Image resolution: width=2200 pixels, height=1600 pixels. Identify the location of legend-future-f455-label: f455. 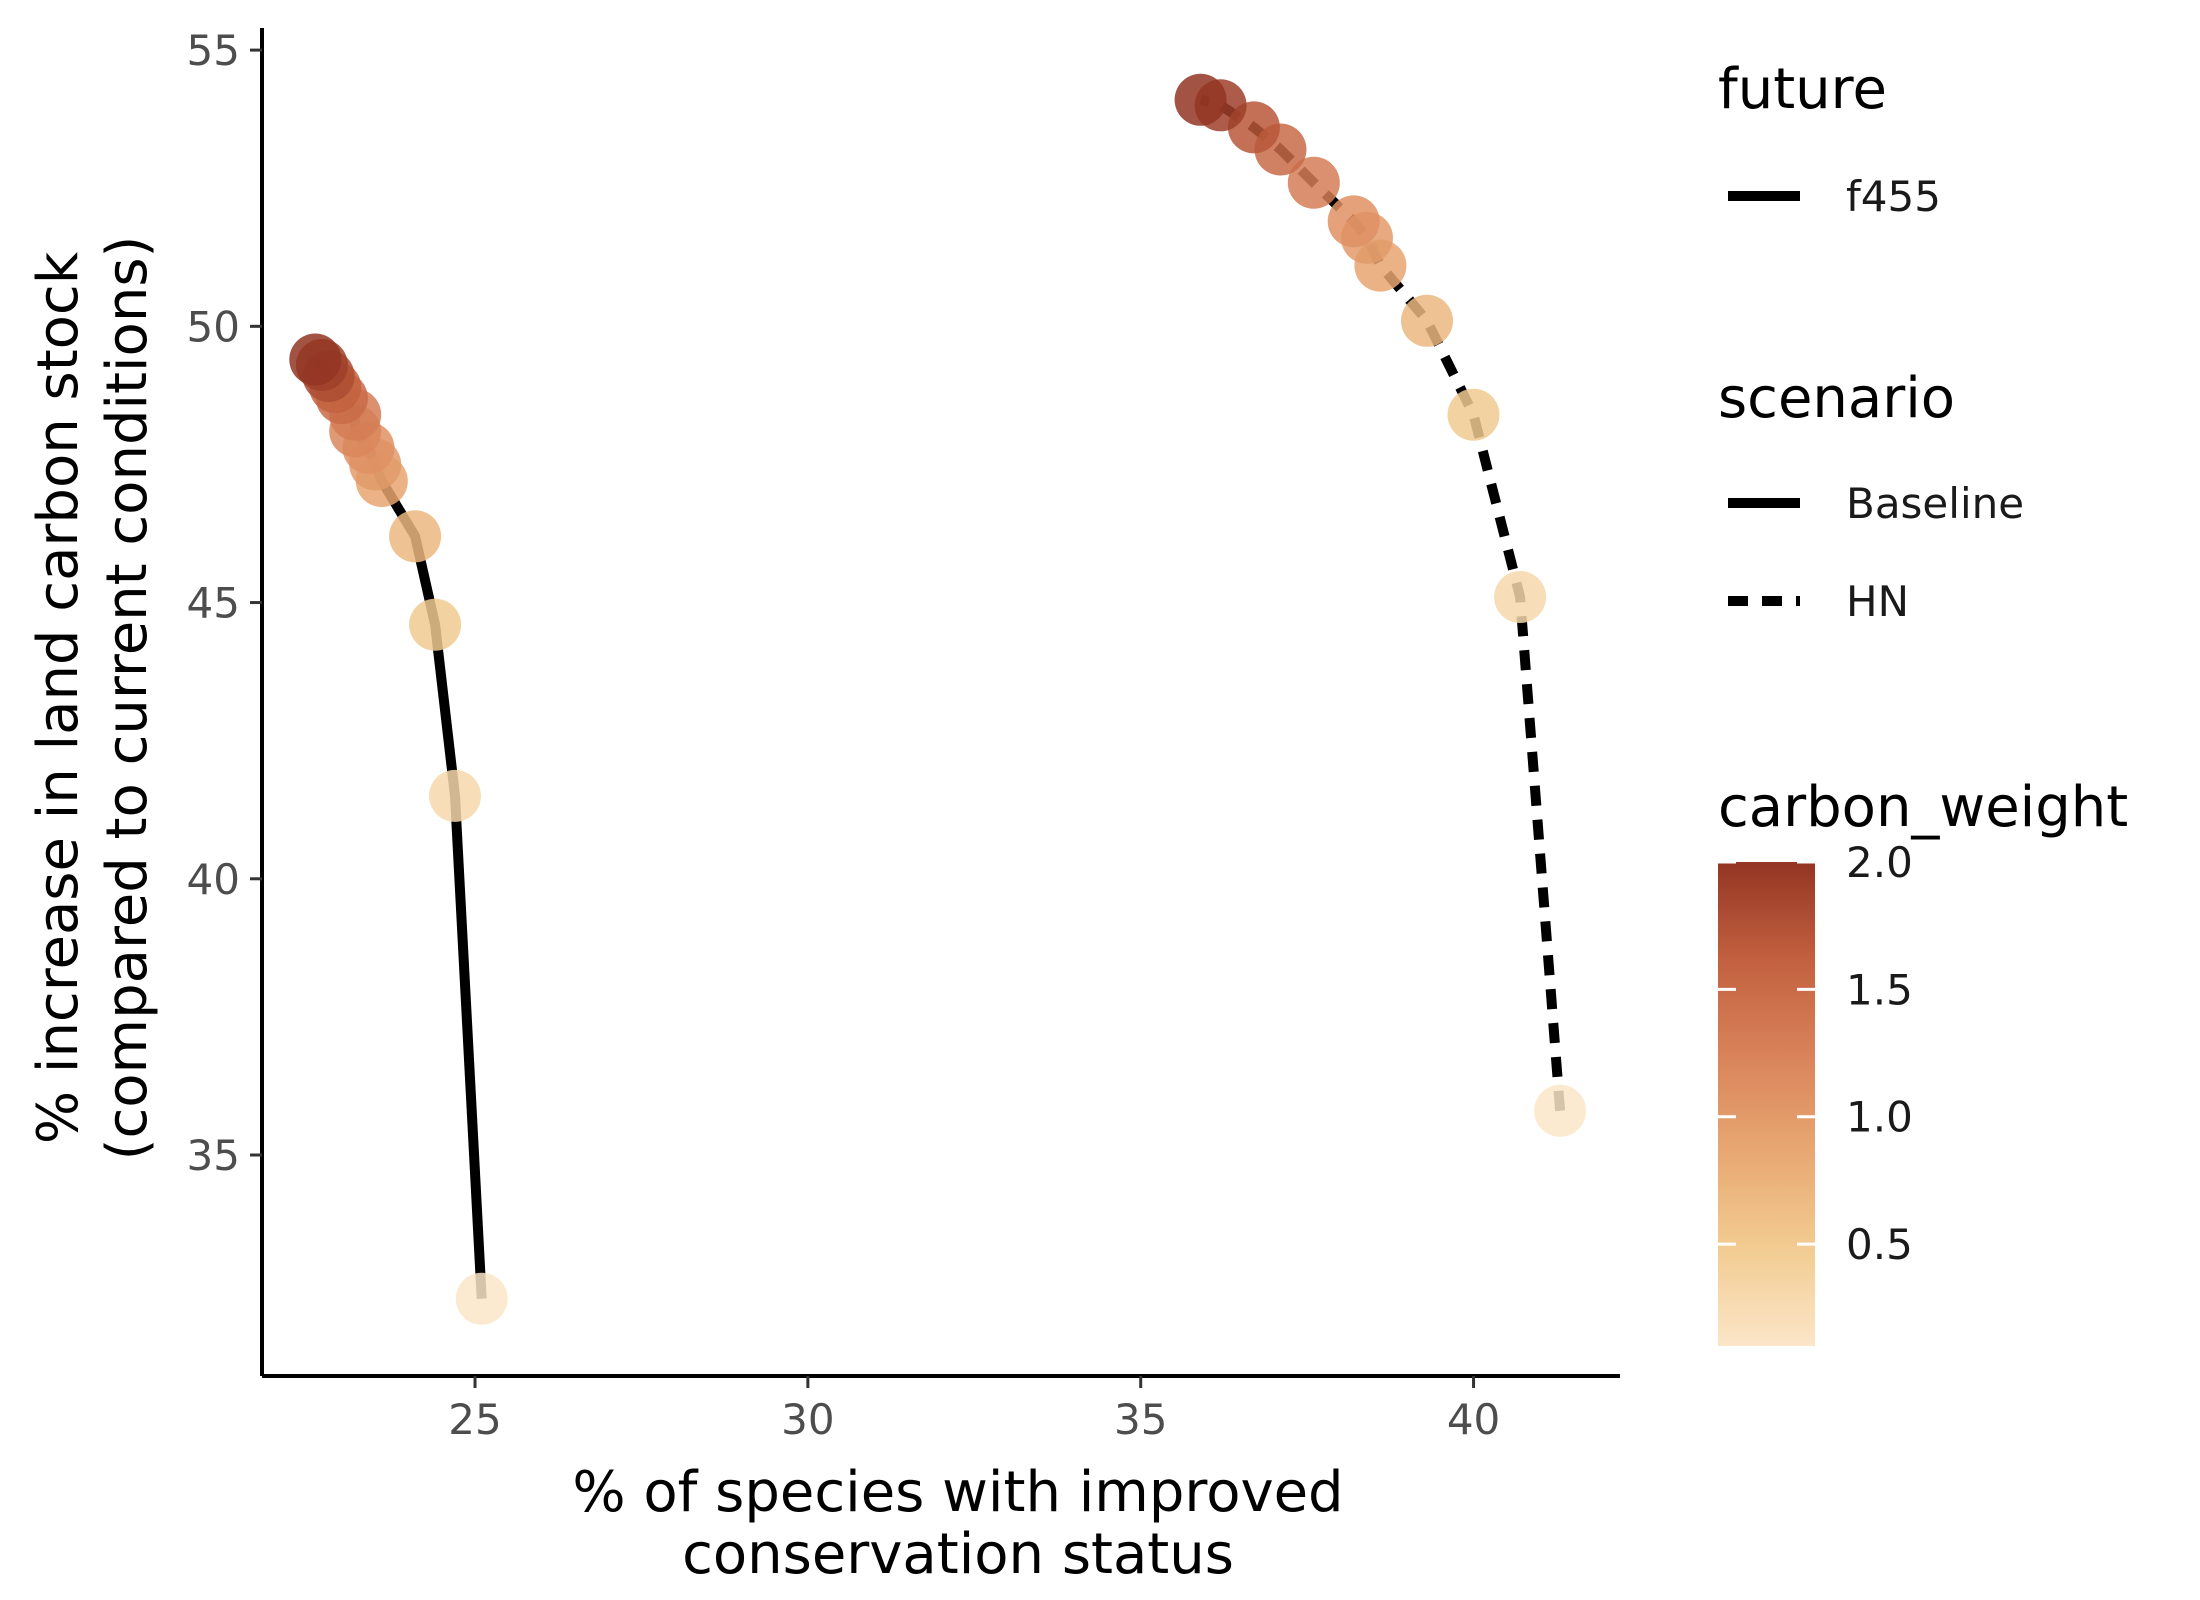
(1893, 196).